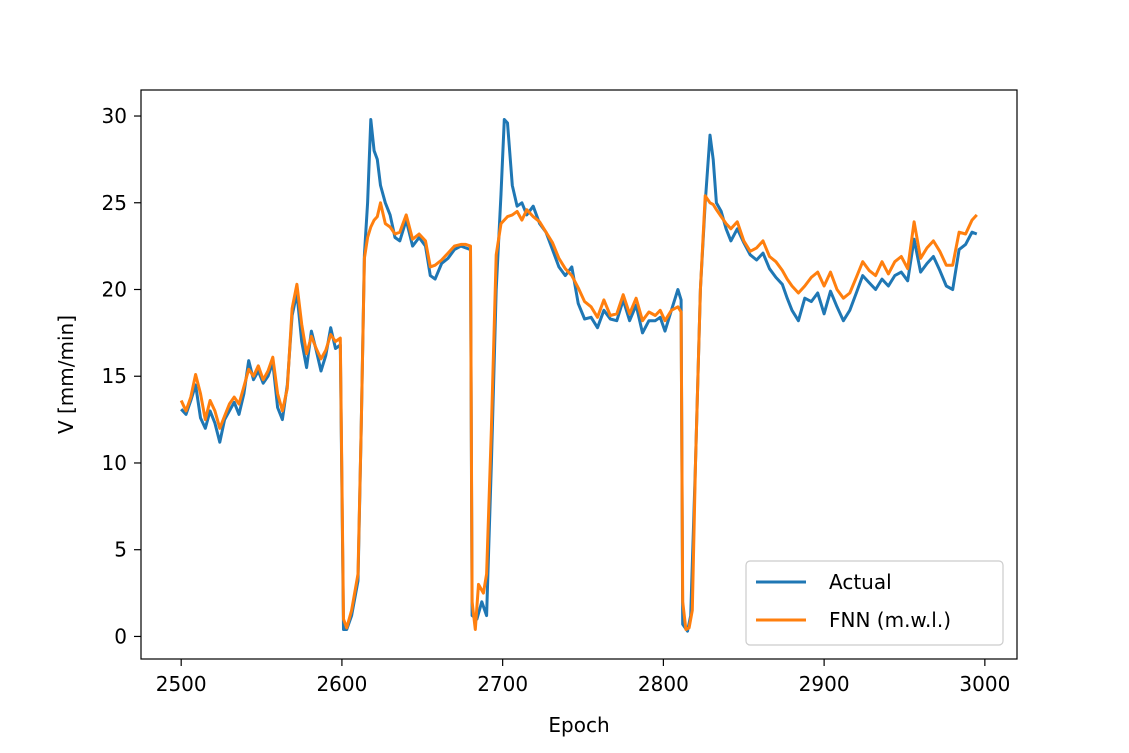 This screenshot has height=753, width=1129. Describe the element at coordinates (114, 289) in the screenshot. I see `y-tick-label: 20` at that location.